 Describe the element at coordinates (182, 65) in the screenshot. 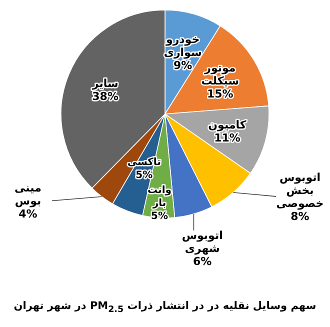

I see `data-label: 9%` at that location.